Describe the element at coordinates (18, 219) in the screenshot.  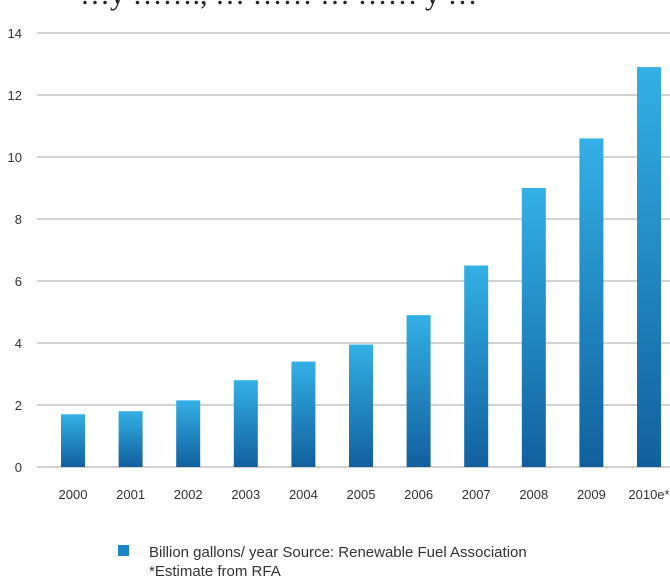
I see `y-tick-label: 8` at that location.